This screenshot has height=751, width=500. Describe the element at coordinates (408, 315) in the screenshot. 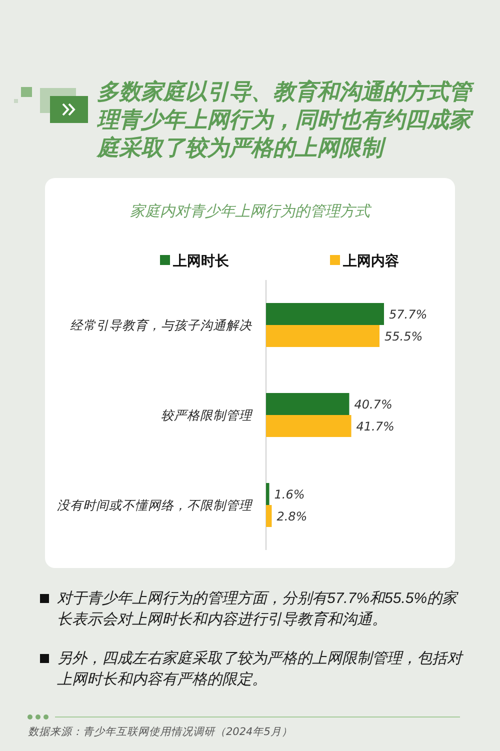

I see `data-label: 57.7%` at that location.